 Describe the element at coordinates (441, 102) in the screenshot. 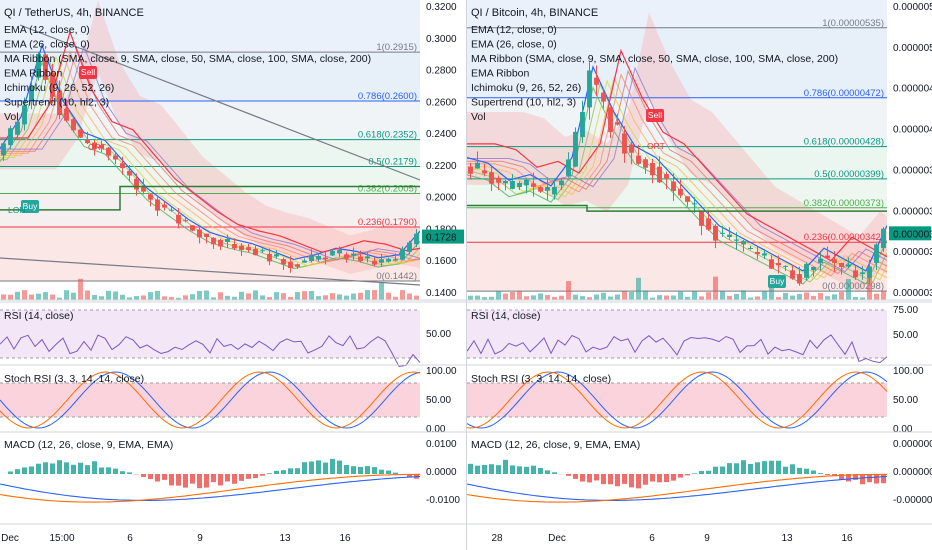

I see `price-tick: 0.2600` at that location.